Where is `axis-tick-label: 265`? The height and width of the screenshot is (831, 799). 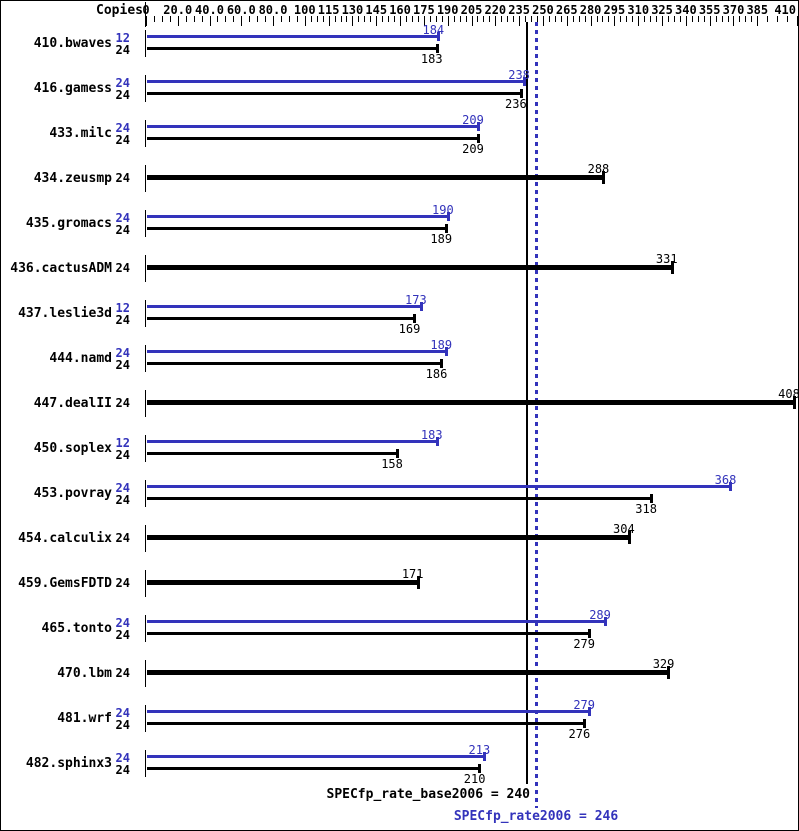 axis-tick-label: 265 is located at coordinates (566, 10).